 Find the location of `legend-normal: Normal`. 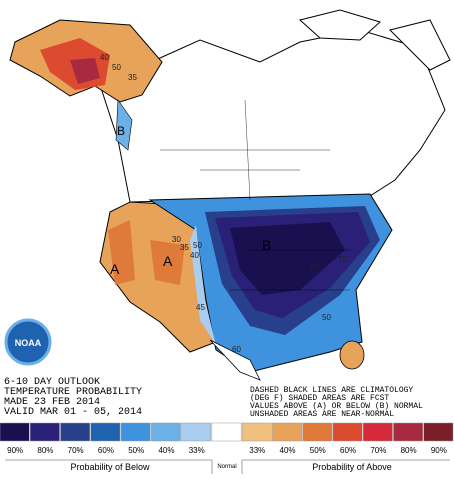

legend-normal: Normal is located at coordinates (226, 467).